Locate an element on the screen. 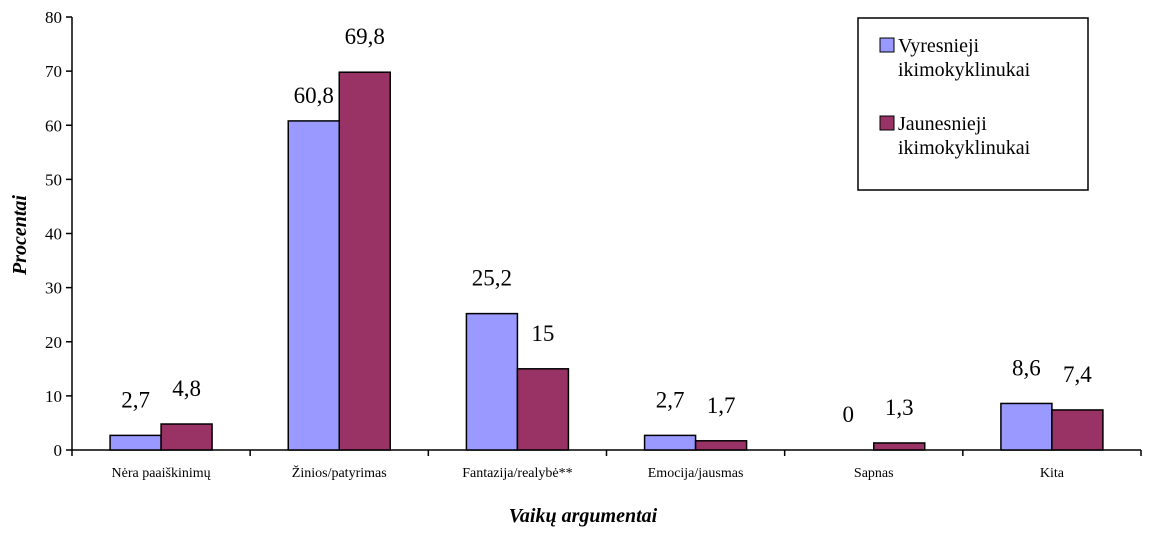 This screenshot has width=1151, height=535. data-label: 1,3 is located at coordinates (899, 407).